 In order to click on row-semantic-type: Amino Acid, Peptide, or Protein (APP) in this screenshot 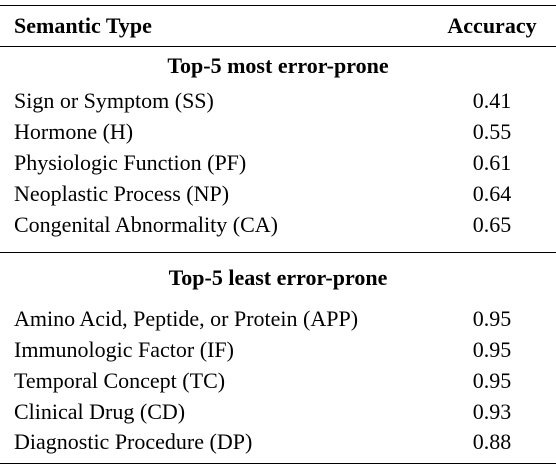, I will do `click(186, 318)`.